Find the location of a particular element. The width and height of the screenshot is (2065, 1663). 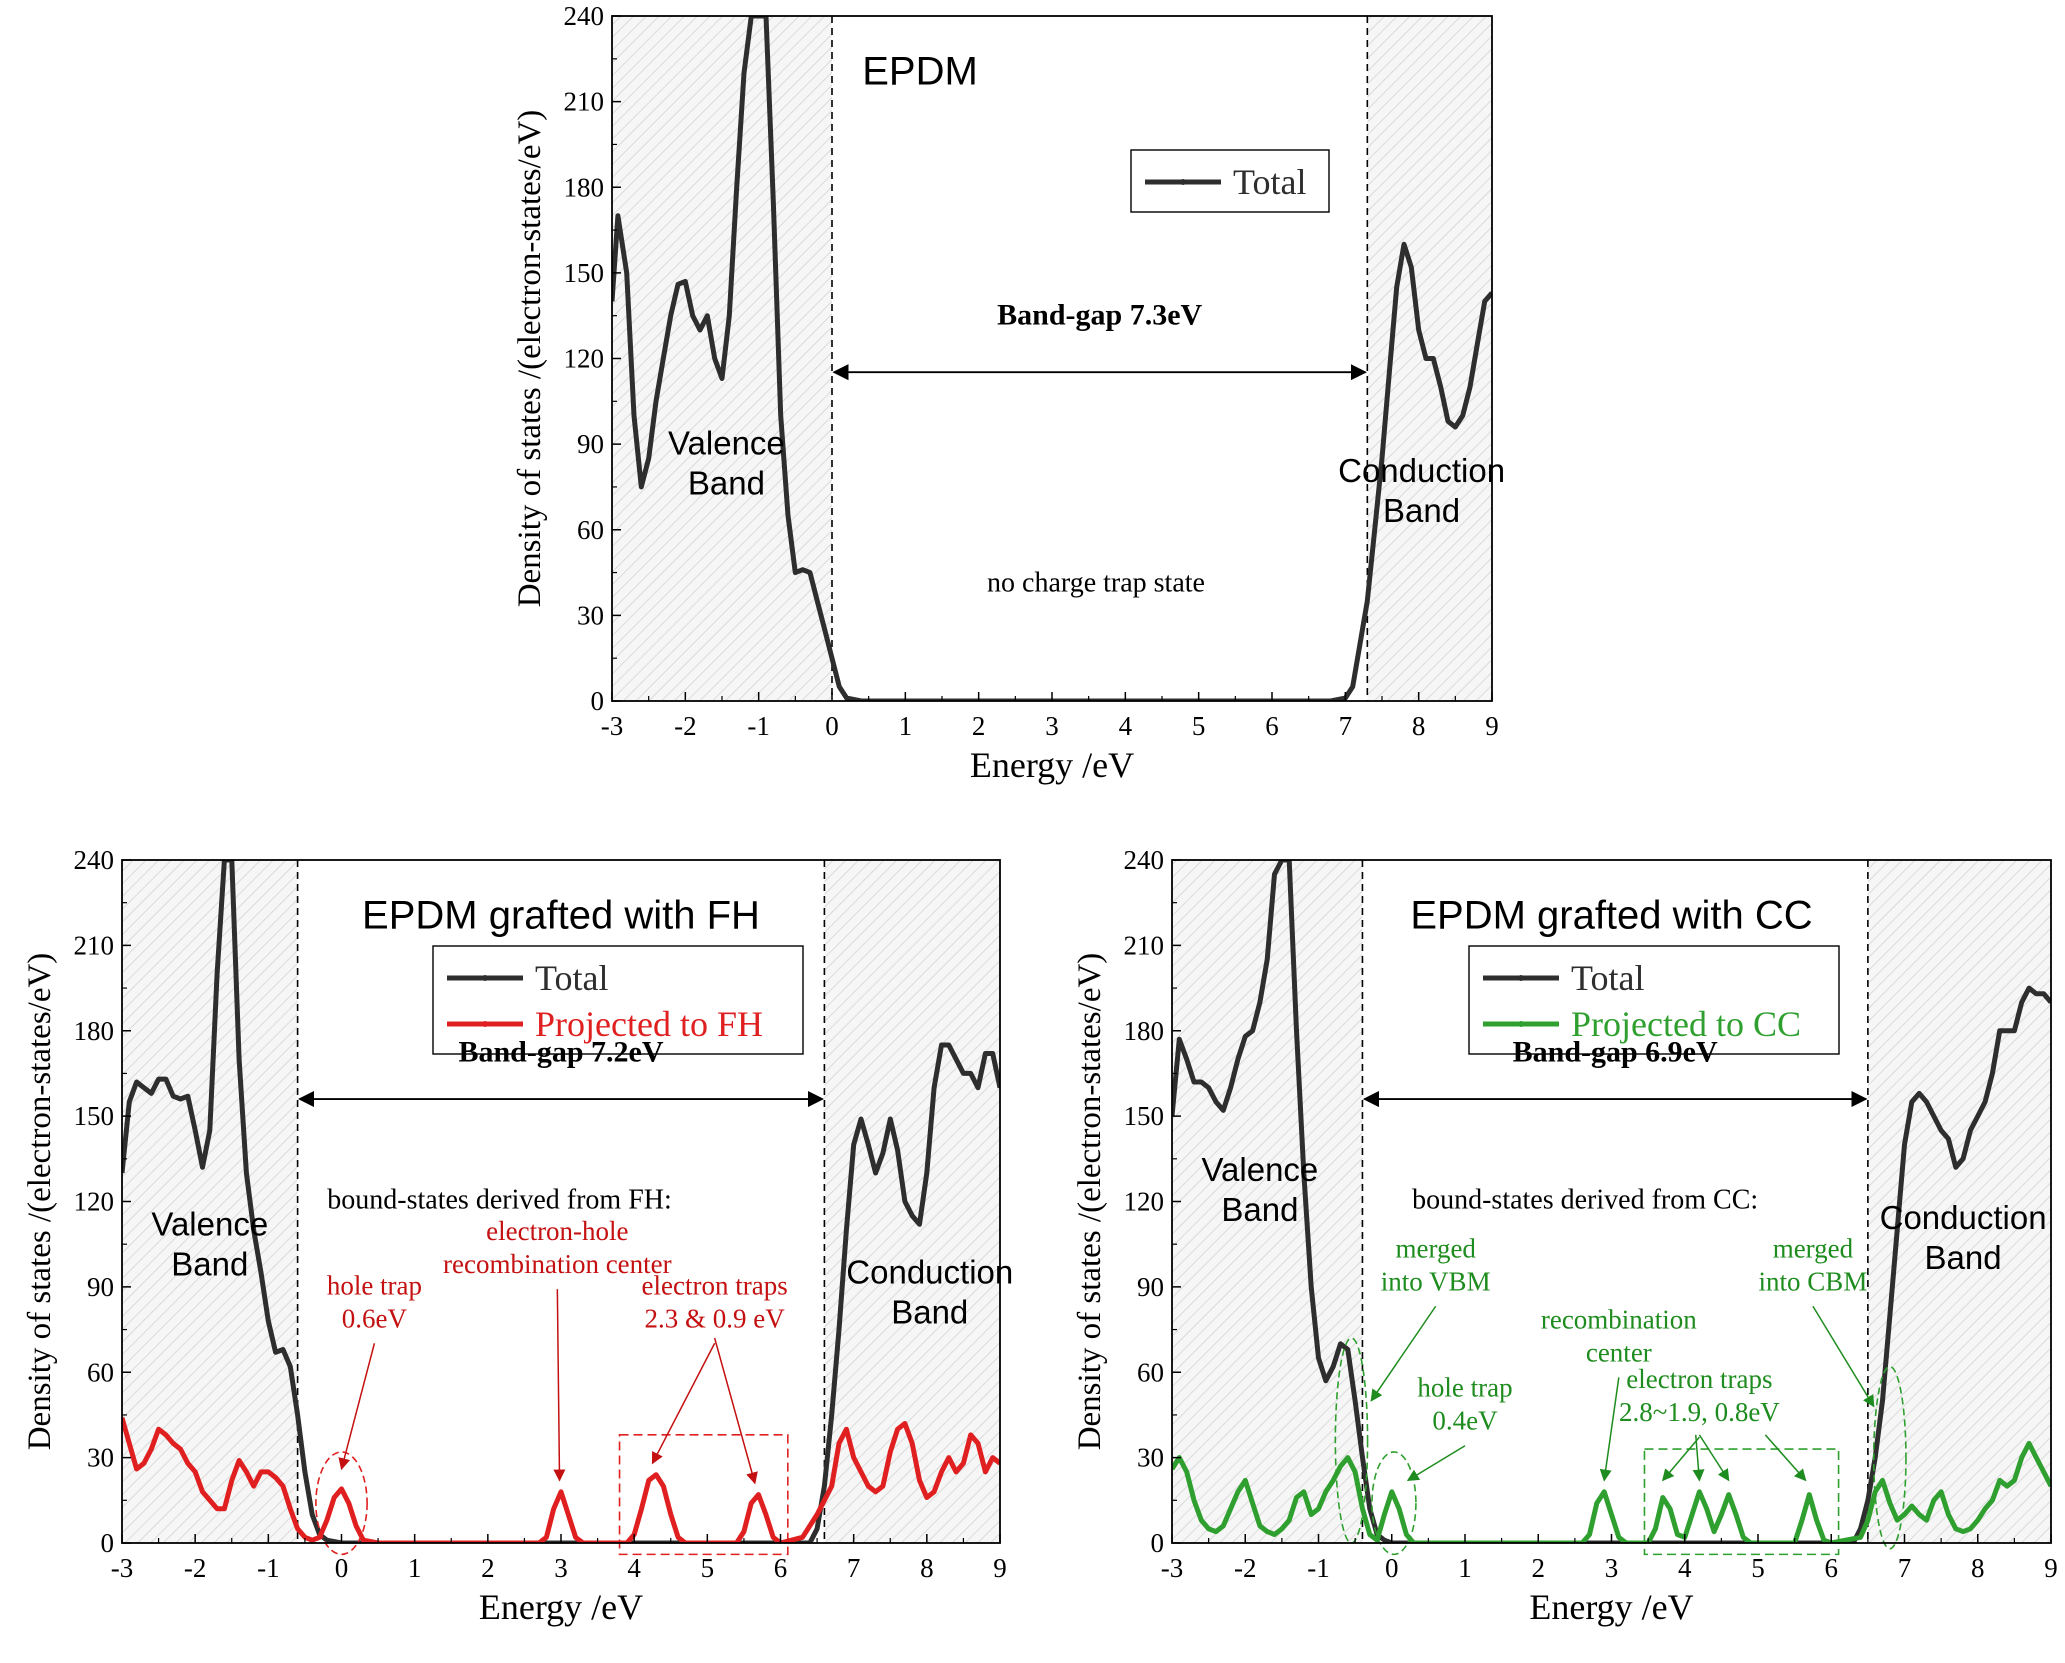

y-tick-label: 60 is located at coordinates (590, 530).